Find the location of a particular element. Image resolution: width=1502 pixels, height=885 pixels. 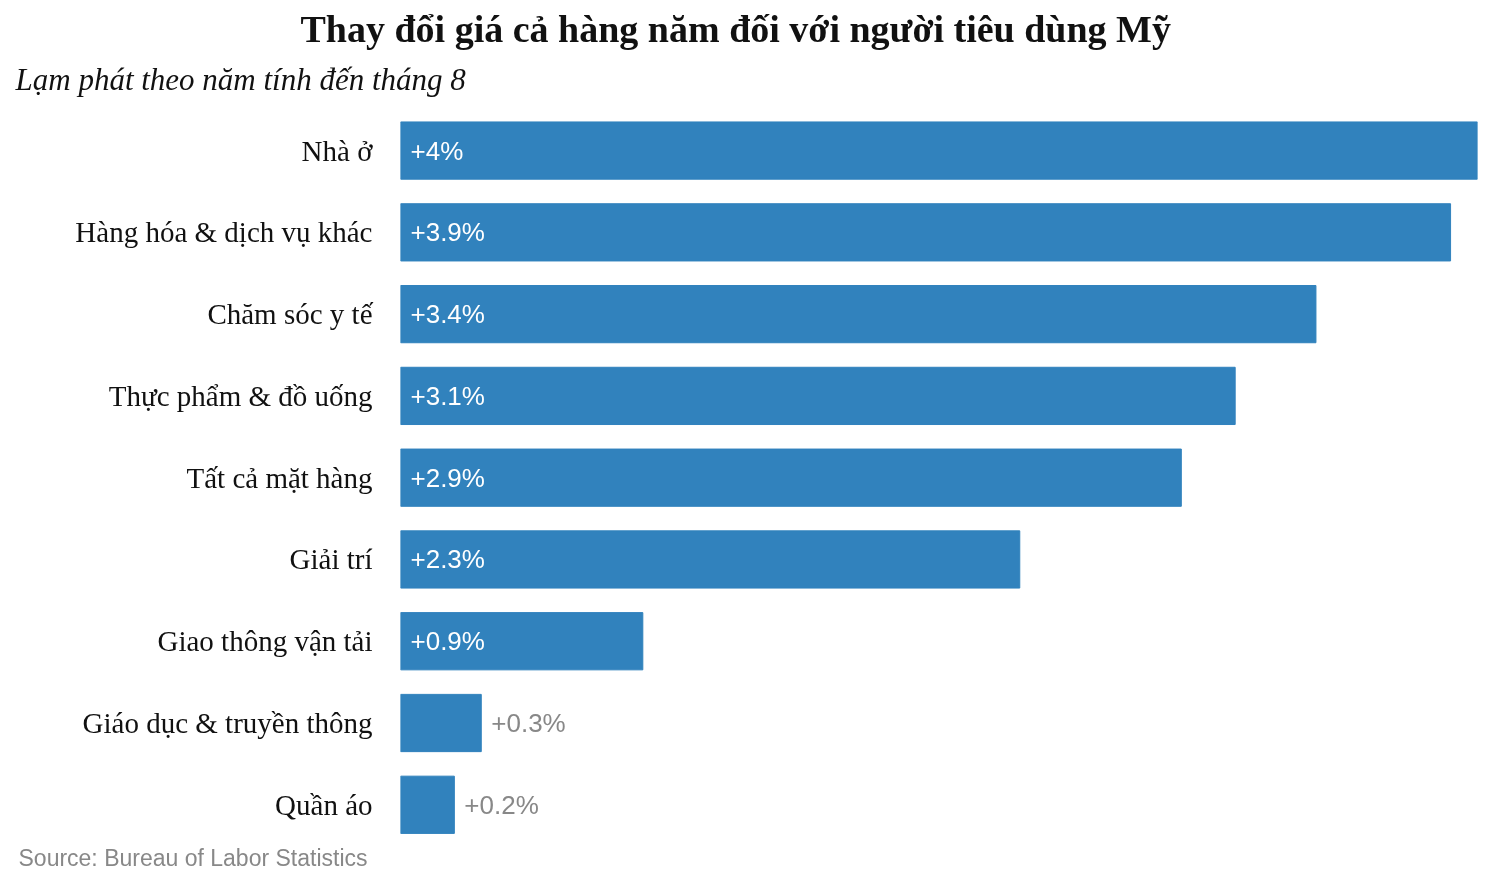

y-tick-label: Chăm sóc y tế is located at coordinates (290, 314).